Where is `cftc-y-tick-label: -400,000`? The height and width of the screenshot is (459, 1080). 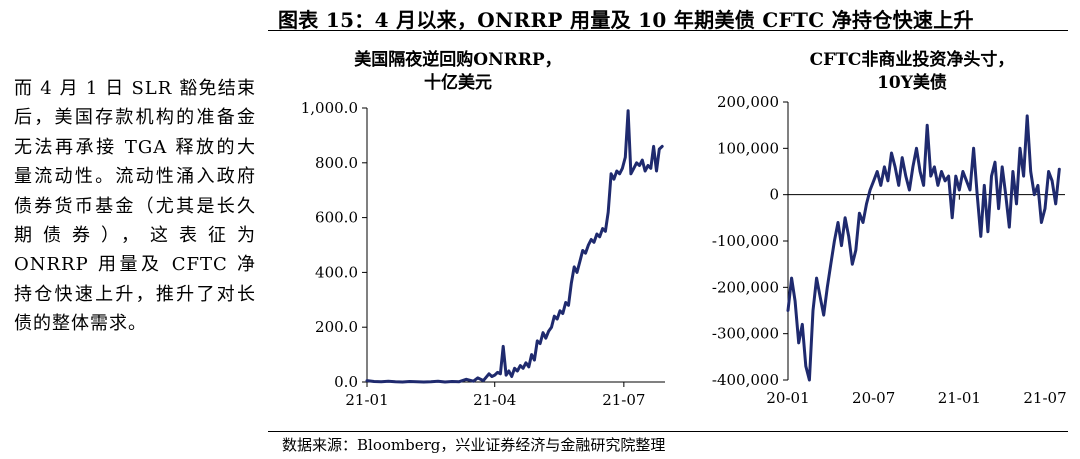
cftc-y-tick-label: -400,000 is located at coordinates (745, 380).